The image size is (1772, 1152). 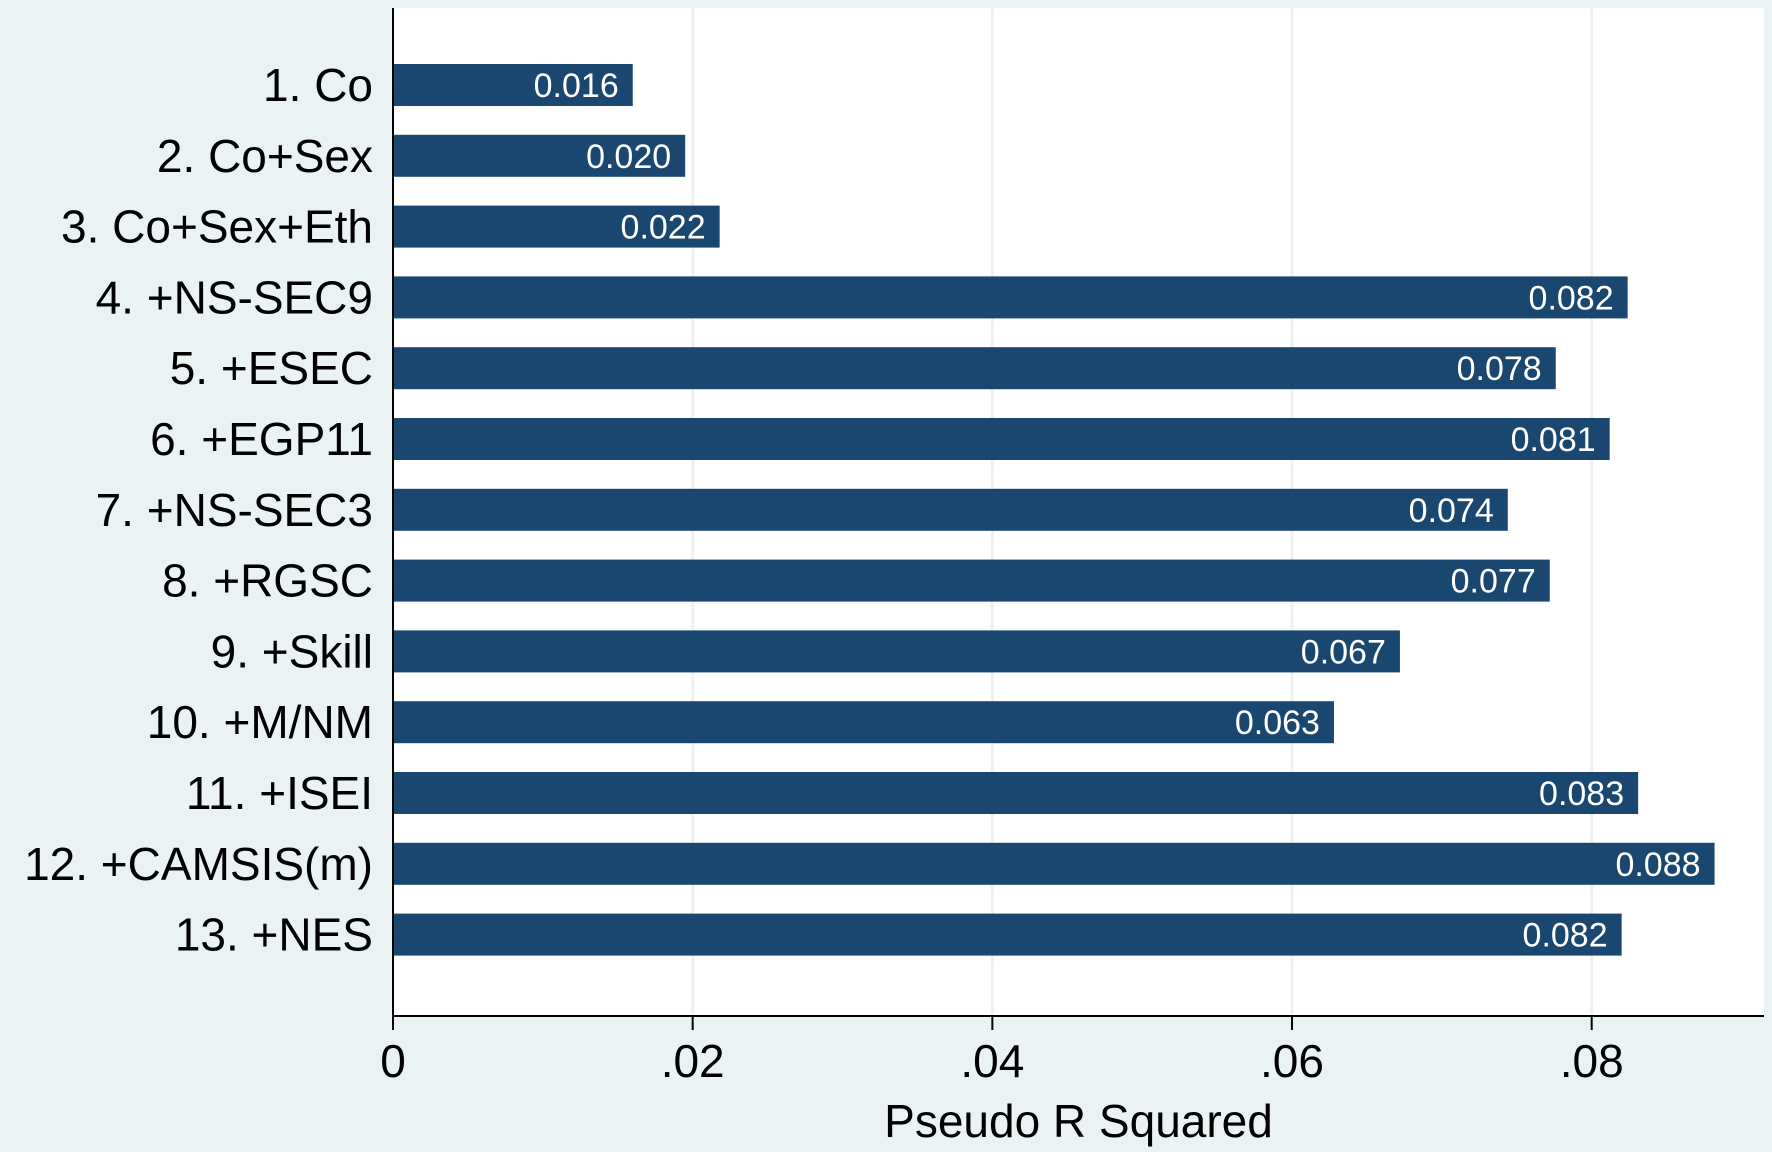 What do you see at coordinates (279, 793) in the screenshot?
I see `category-label: 11. +ISEI` at bounding box center [279, 793].